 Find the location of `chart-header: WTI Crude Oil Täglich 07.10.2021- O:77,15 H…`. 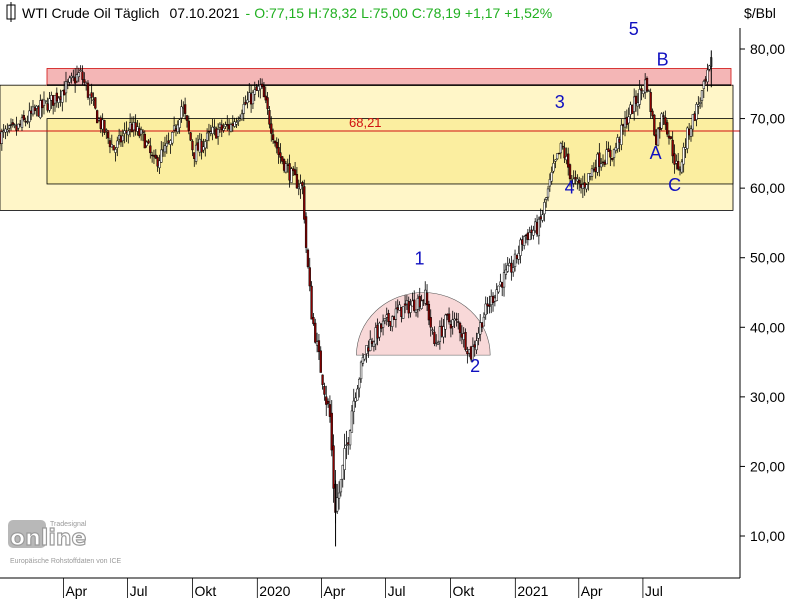

chart-header: WTI Crude Oil Täglich 07.10.2021- O:77,15 H… is located at coordinates (391, 12).